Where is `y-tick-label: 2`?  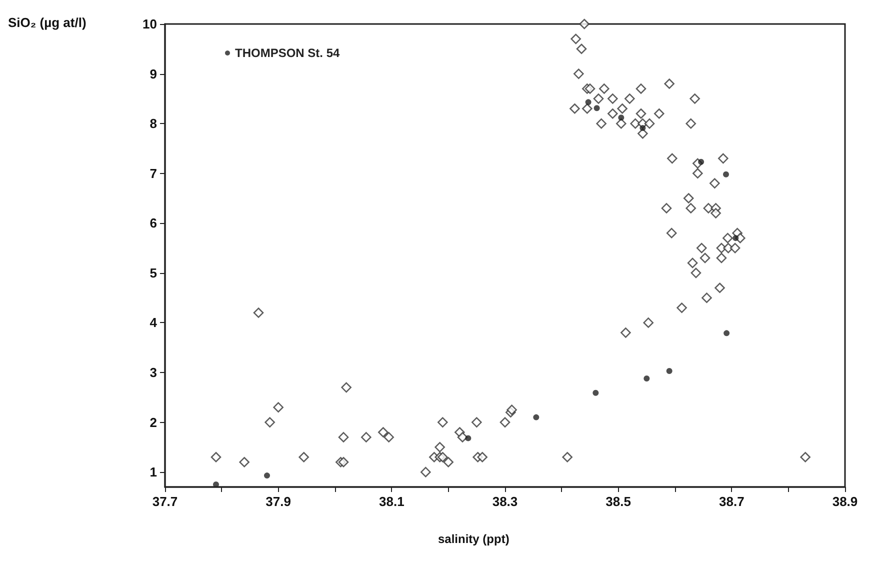 y-tick-label: 2 is located at coordinates (153, 422).